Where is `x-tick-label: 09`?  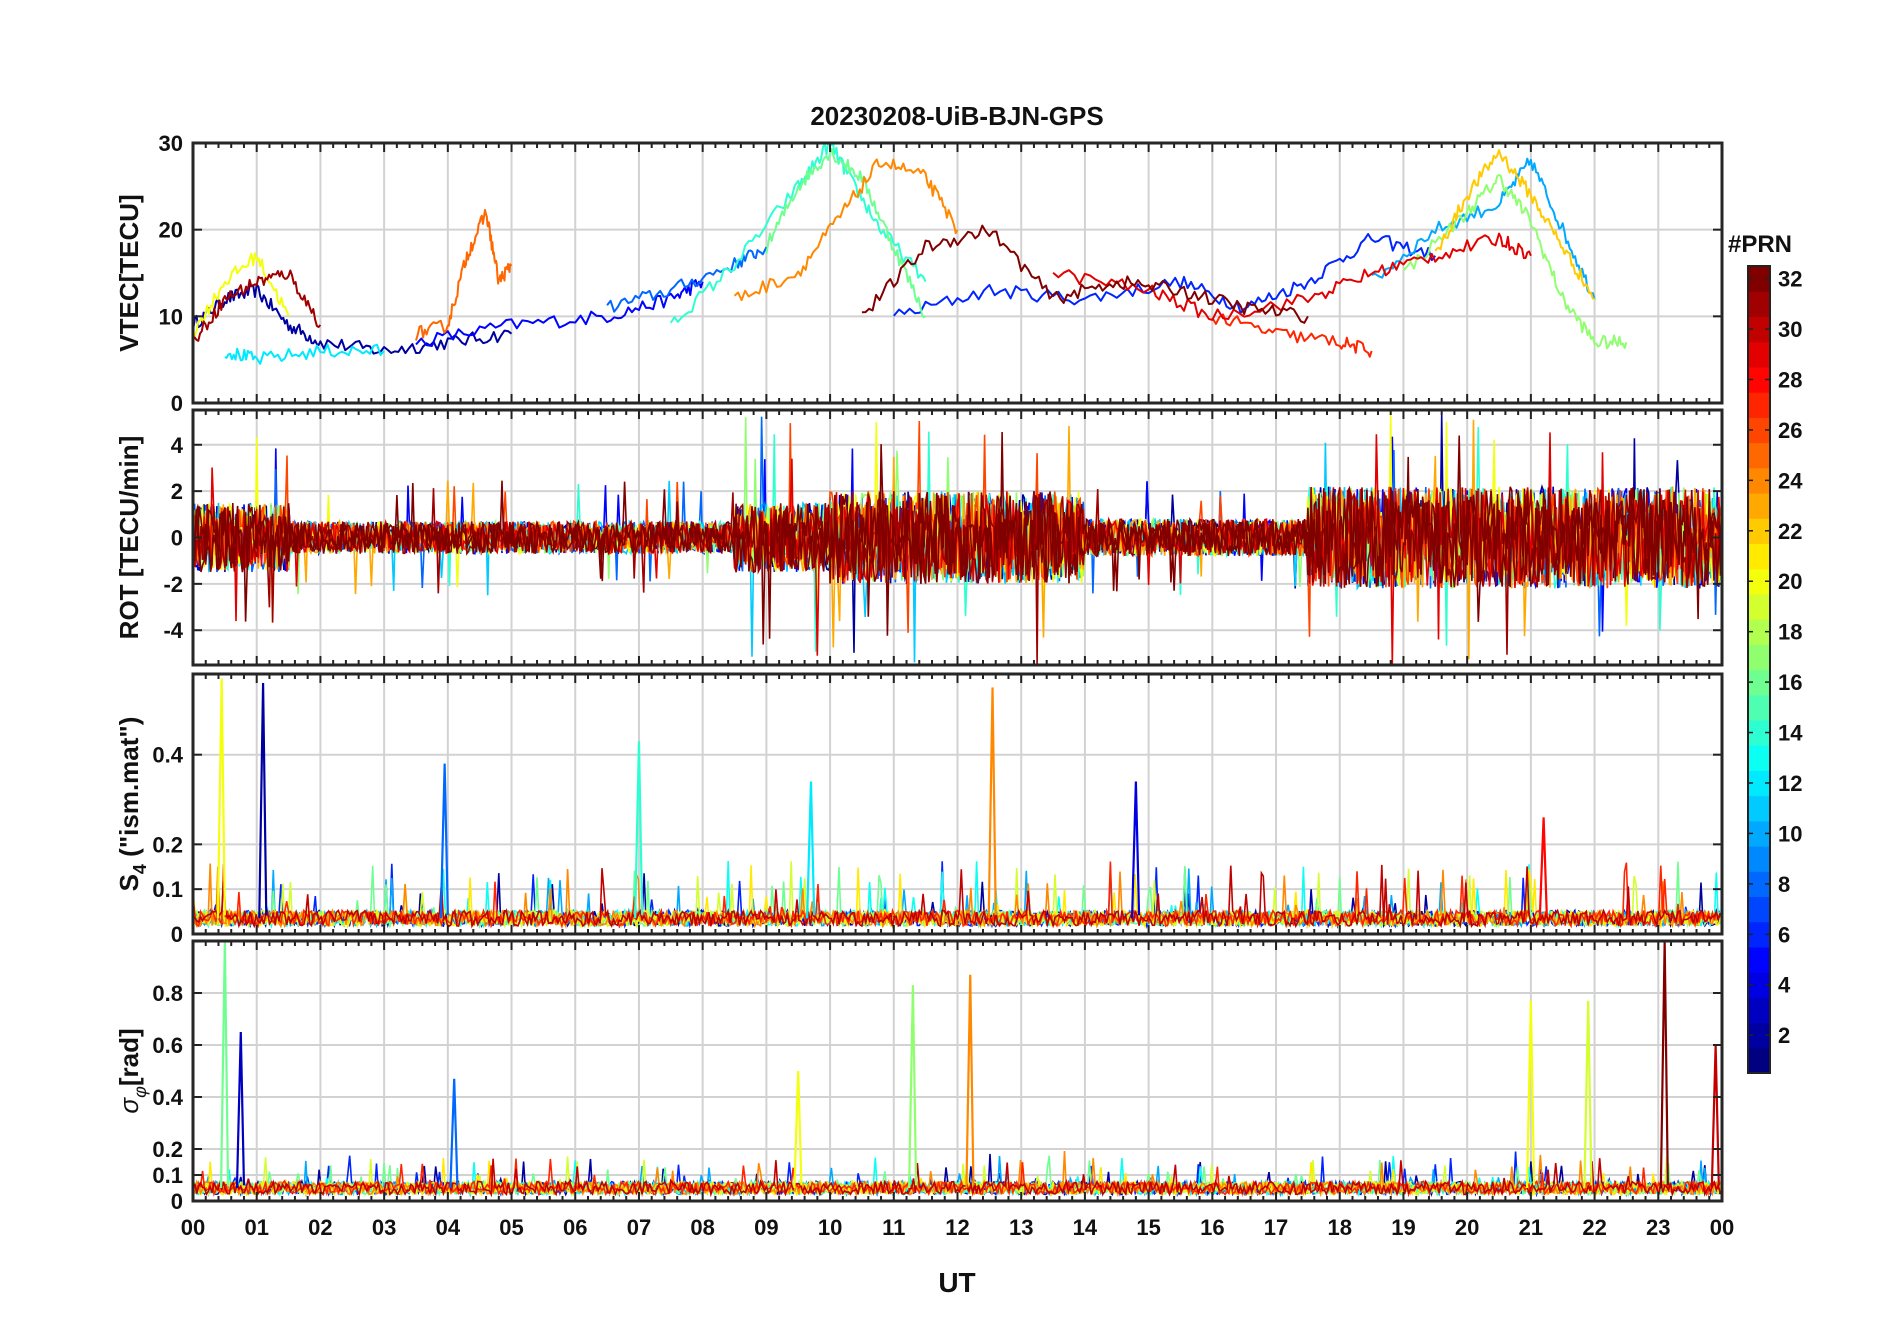
x-tick-label: 09 is located at coordinates (766, 1227).